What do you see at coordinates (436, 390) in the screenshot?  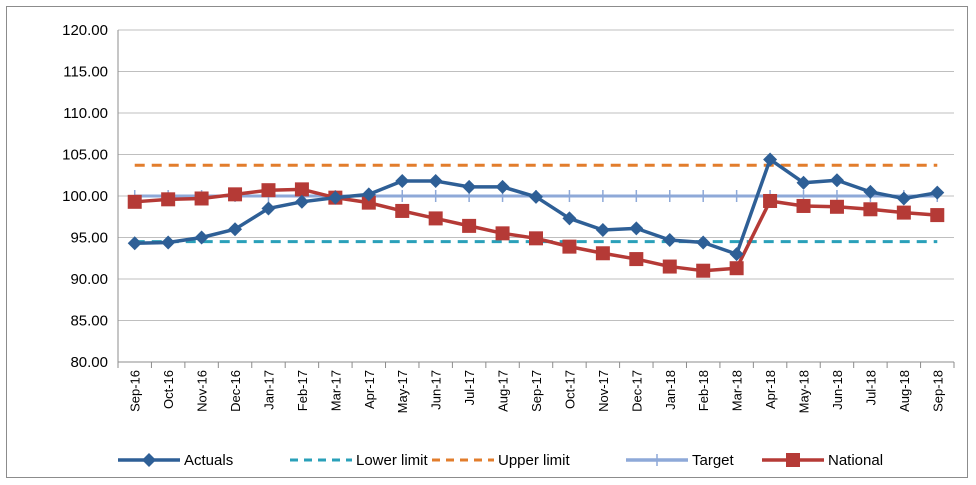 I see `x-tick-label: Jun-17` at bounding box center [436, 390].